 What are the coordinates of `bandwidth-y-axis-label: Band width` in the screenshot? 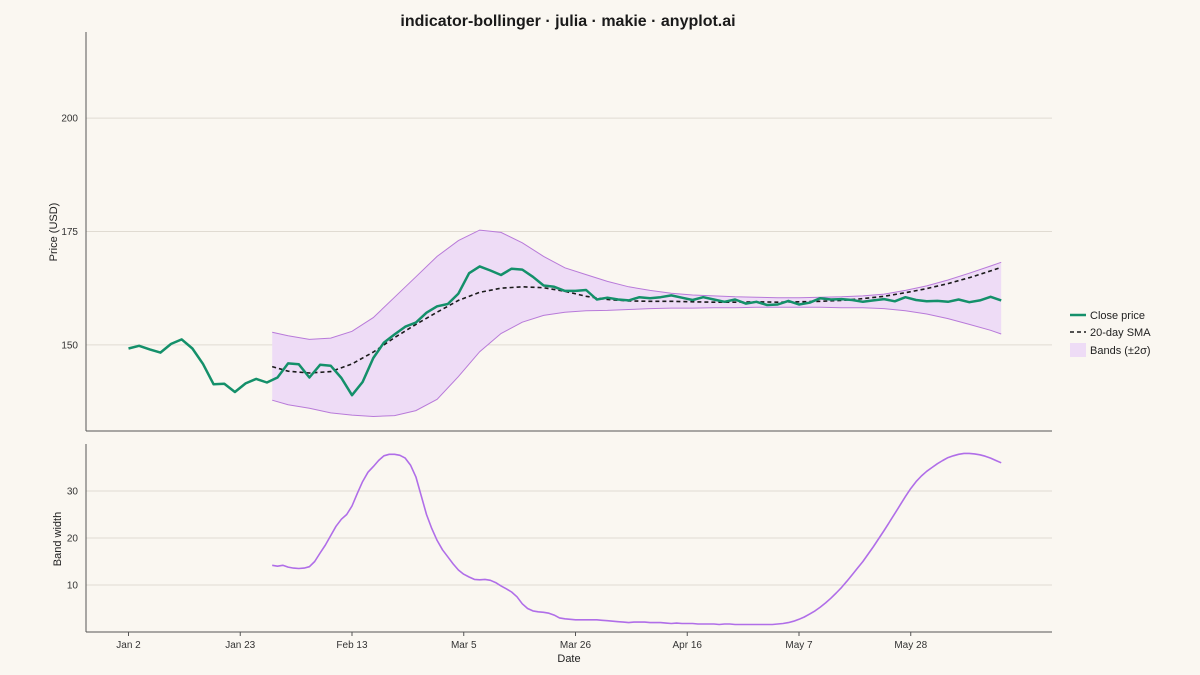 It's located at (58, 539).